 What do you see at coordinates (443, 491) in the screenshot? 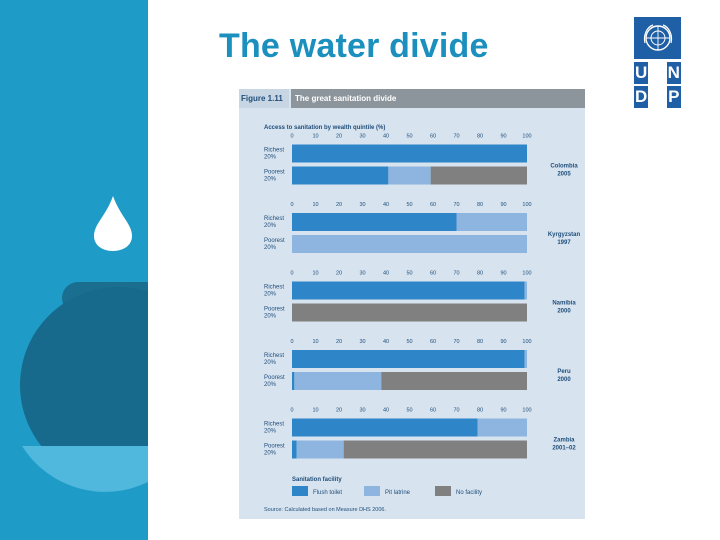
I see `legend-swatch` at bounding box center [443, 491].